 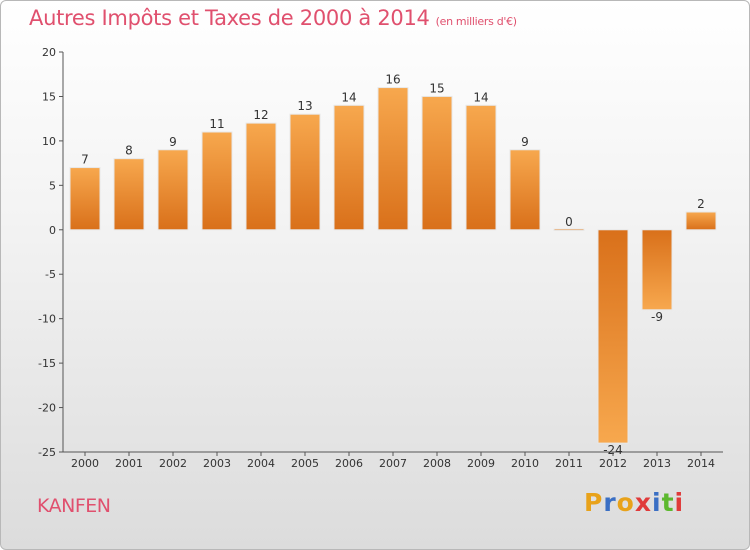 What do you see at coordinates (129, 151) in the screenshot?
I see `data-label-2001: 8` at bounding box center [129, 151].